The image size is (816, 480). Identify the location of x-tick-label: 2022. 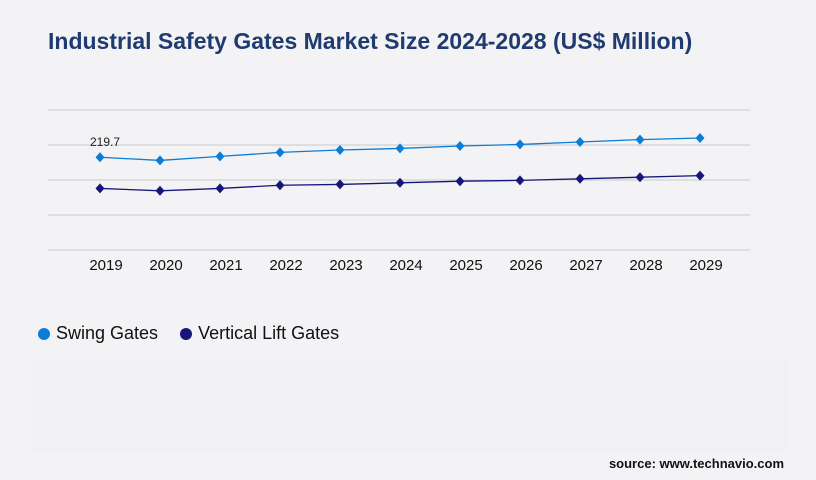
(285, 265).